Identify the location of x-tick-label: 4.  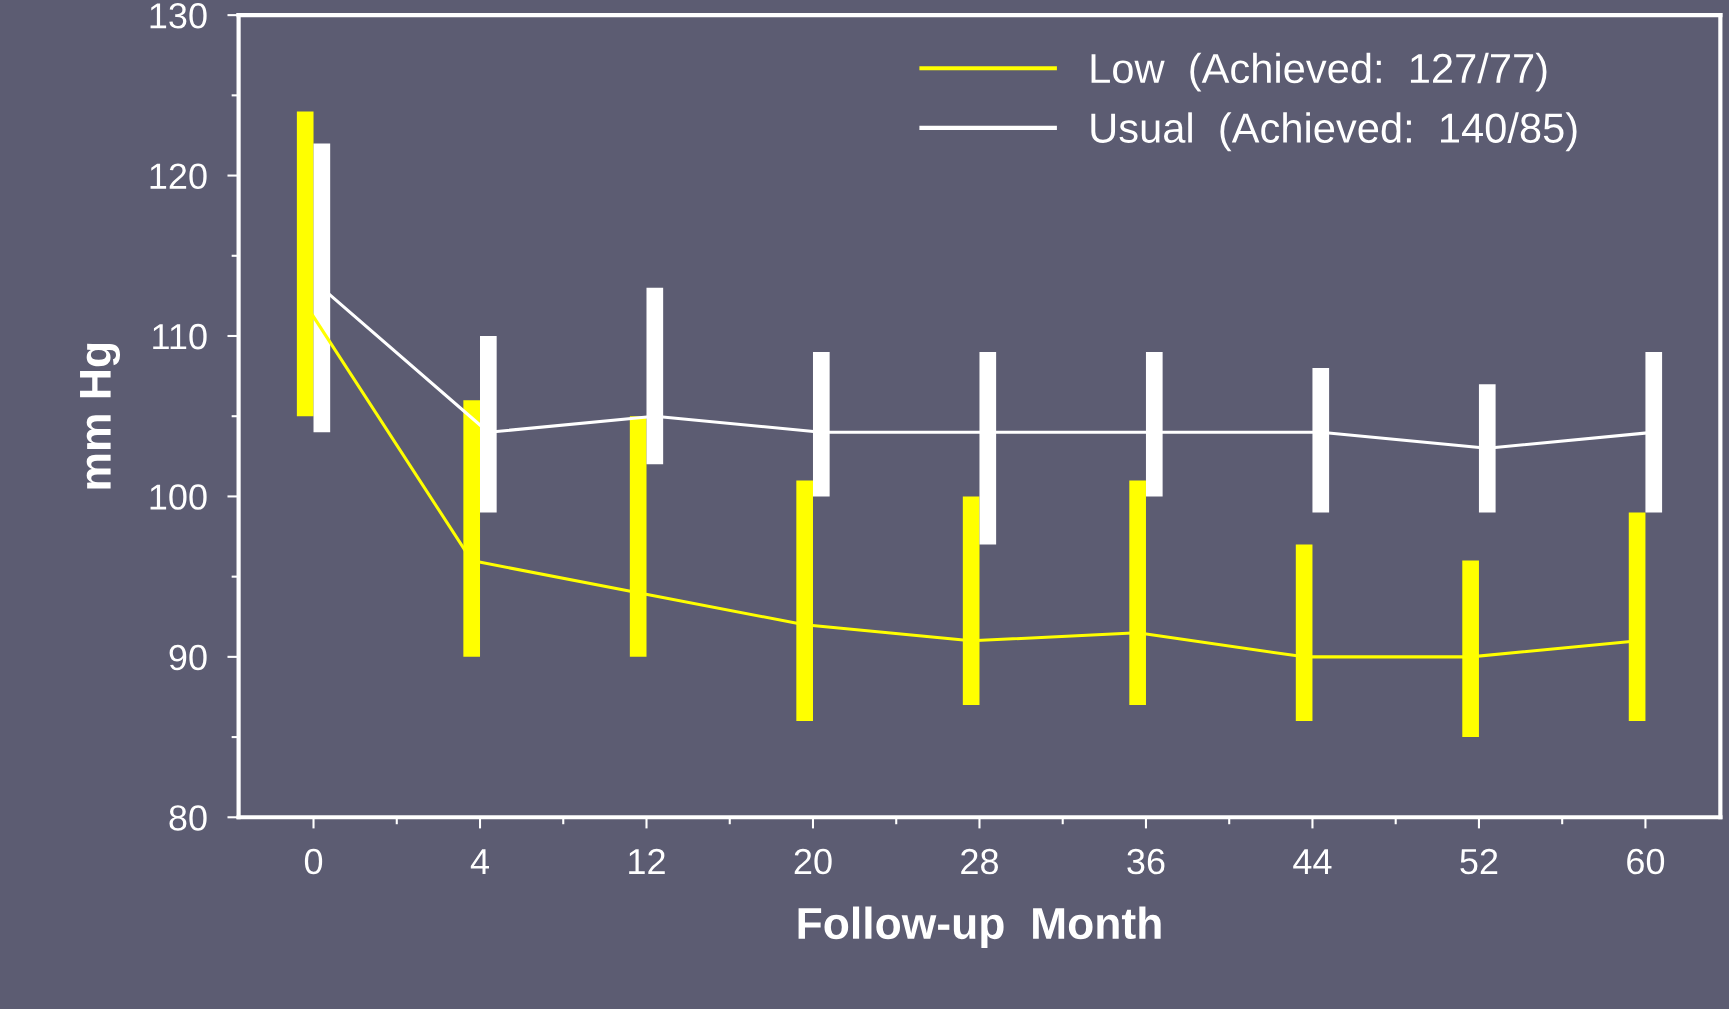
(479, 862).